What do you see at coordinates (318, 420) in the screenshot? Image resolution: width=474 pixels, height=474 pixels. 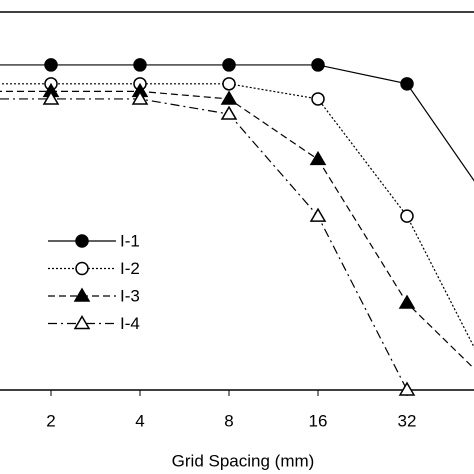 I see `x-tick-label: 16` at bounding box center [318, 420].